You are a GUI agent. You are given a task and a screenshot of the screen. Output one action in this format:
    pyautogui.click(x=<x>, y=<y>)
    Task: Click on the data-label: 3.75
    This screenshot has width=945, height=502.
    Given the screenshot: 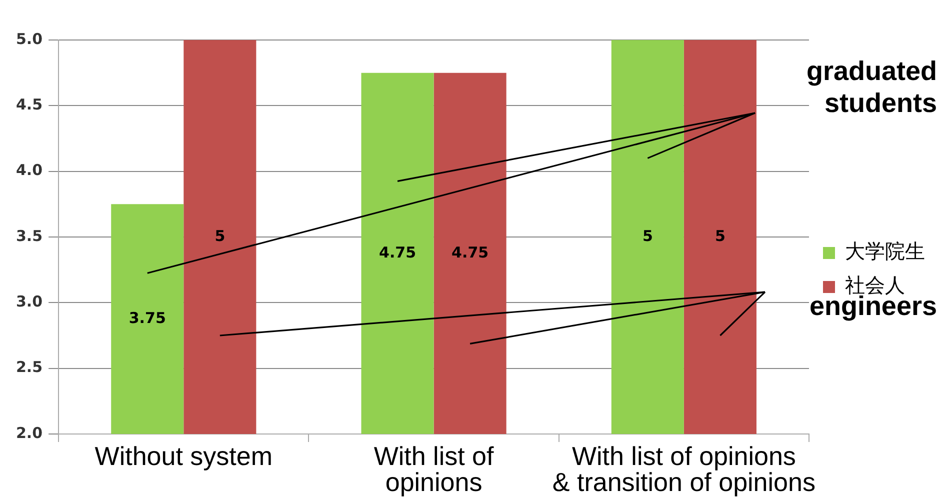 What is the action you would take?
    pyautogui.click(x=147, y=317)
    